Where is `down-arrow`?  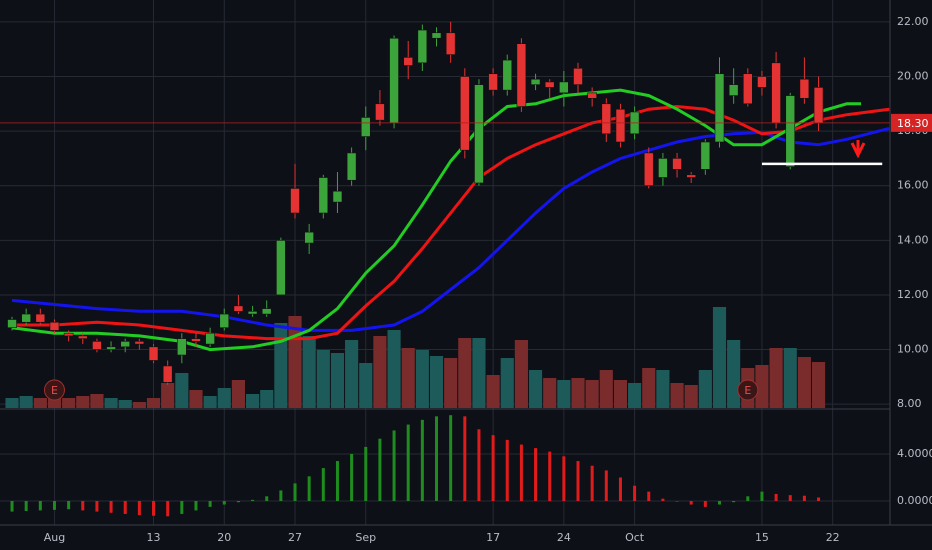 down-arrow is located at coordinates (858, 149).